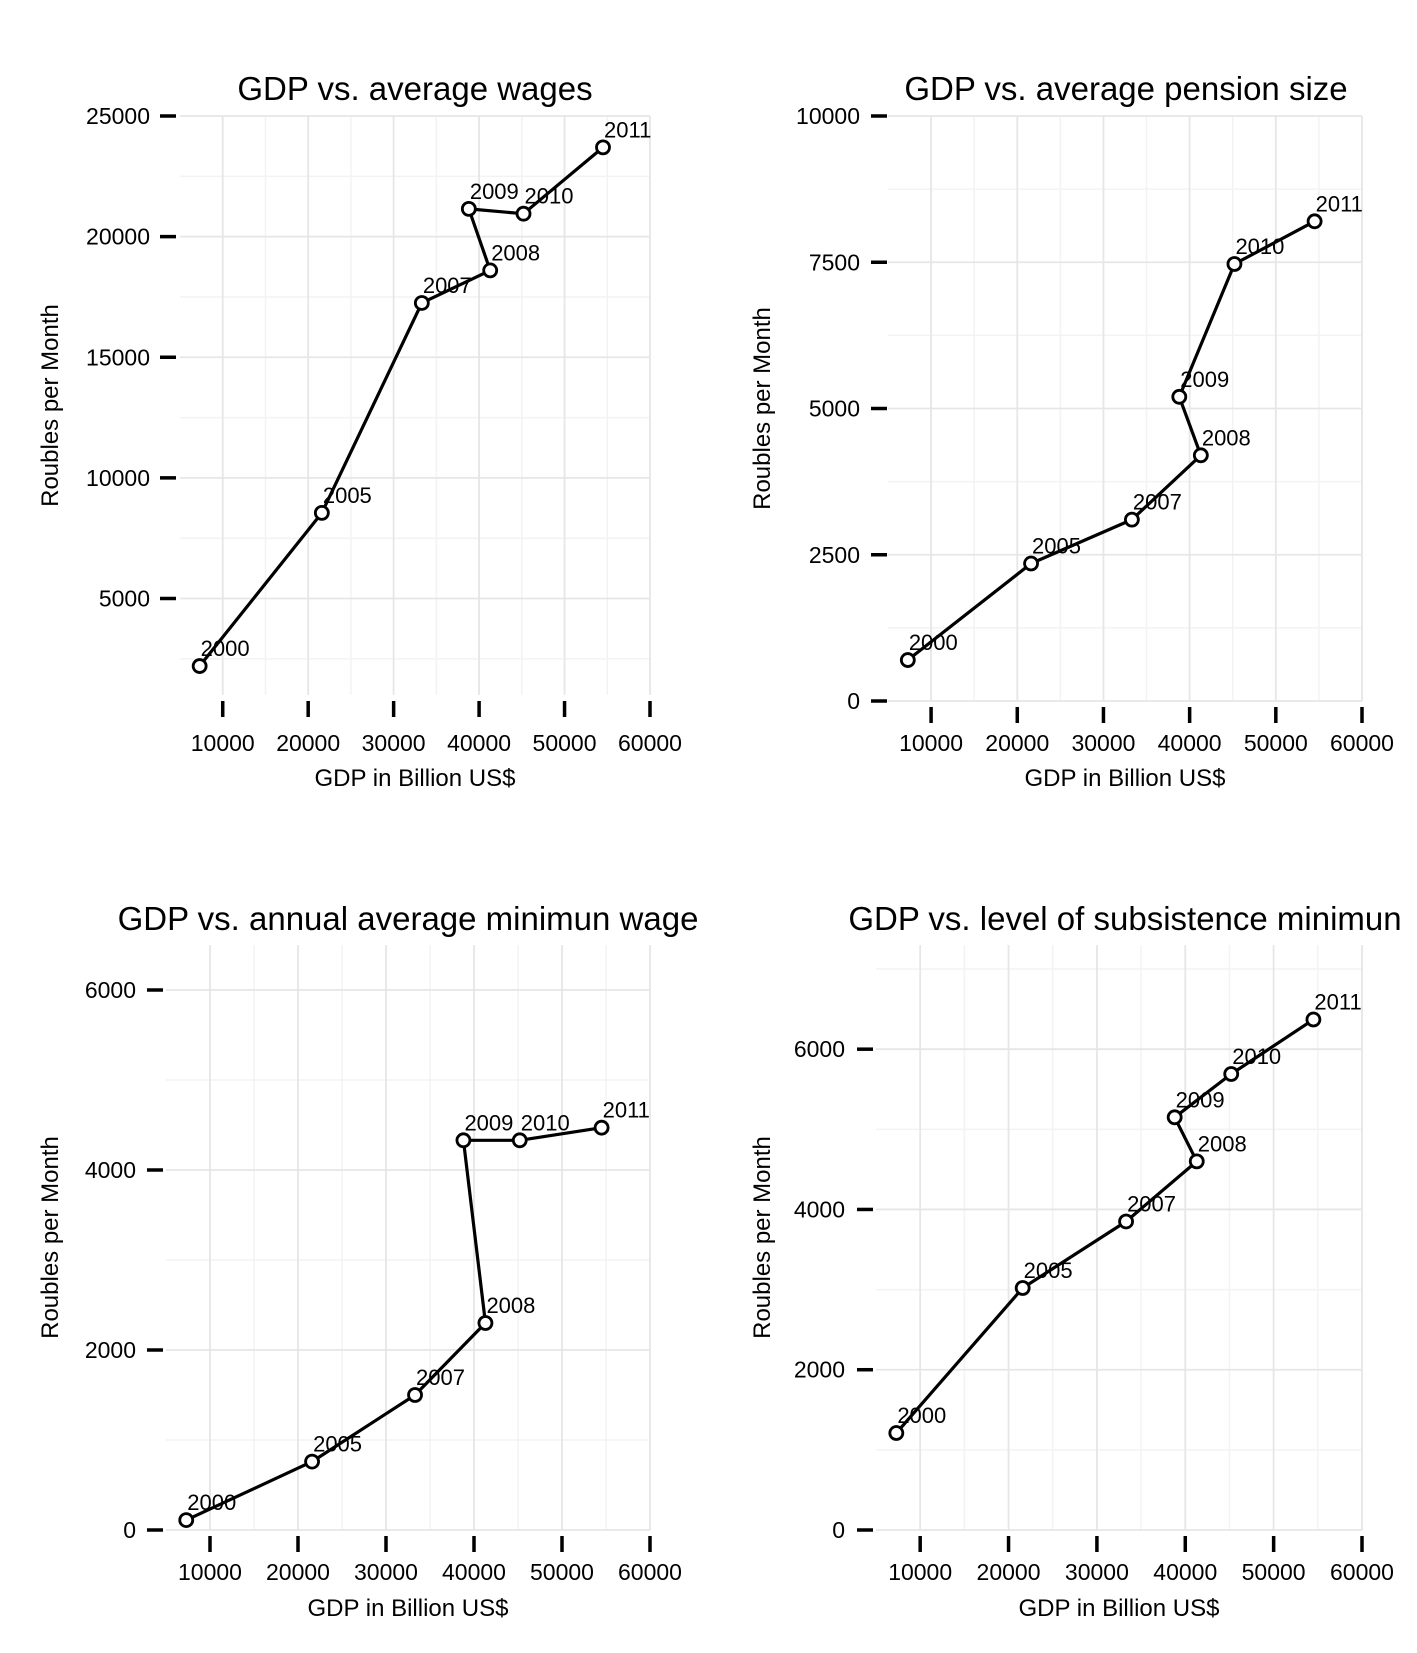  Describe the element at coordinates (110, 1350) in the screenshot. I see `y-tick-label: 2000` at that location.